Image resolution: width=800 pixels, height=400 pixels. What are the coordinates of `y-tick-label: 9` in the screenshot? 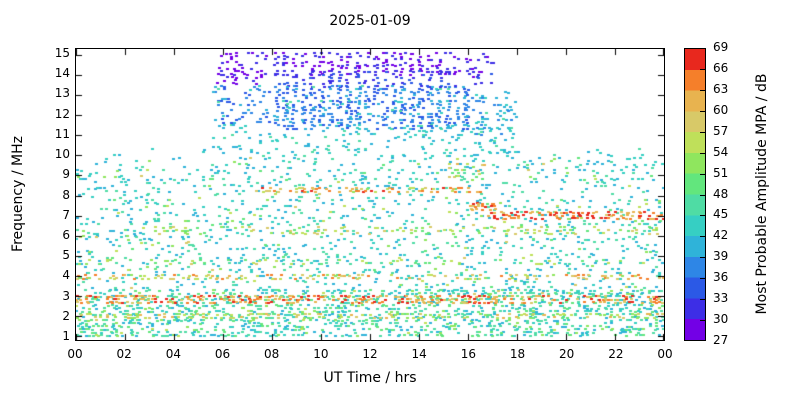 It's located at (66, 174).